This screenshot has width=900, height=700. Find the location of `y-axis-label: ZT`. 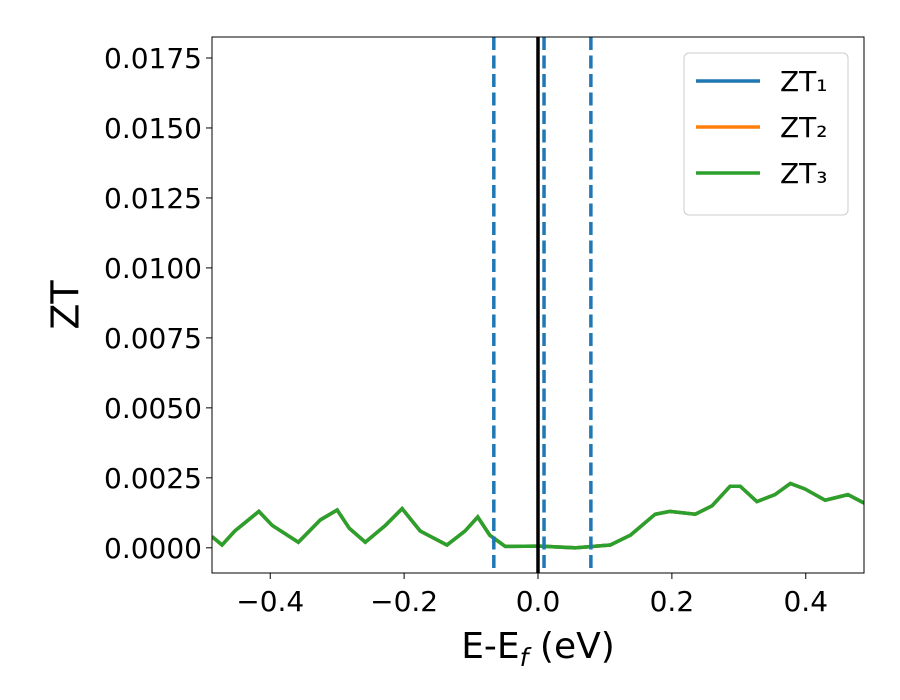

y-axis-label: ZT is located at coordinates (66, 305).